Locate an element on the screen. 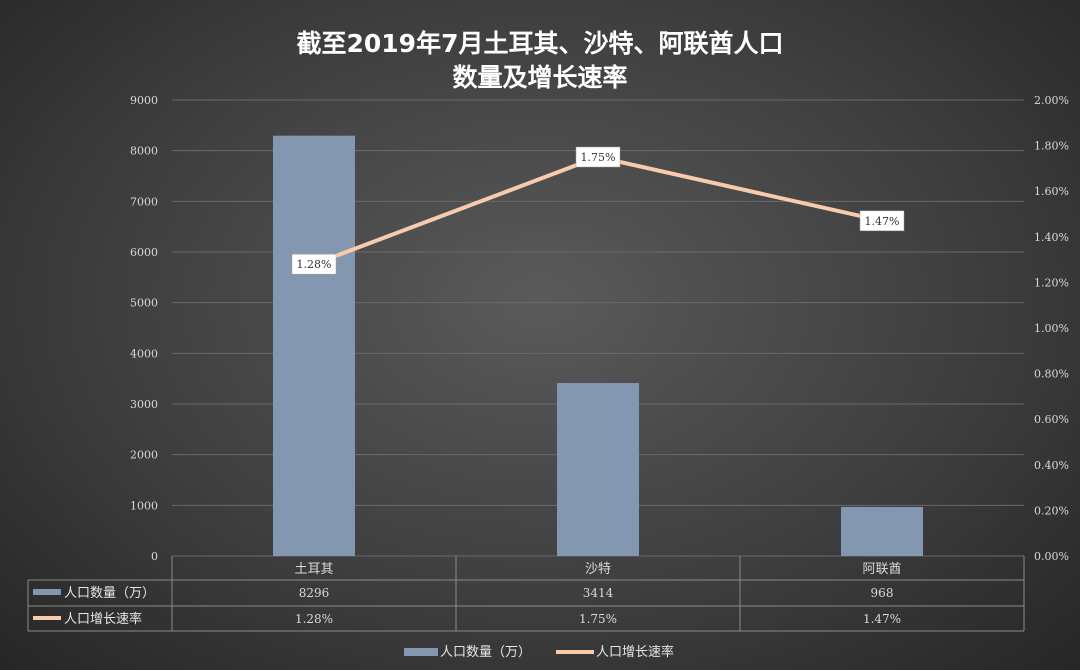 This screenshot has height=670, width=1080. left-tick-label: 3000 is located at coordinates (144, 404).